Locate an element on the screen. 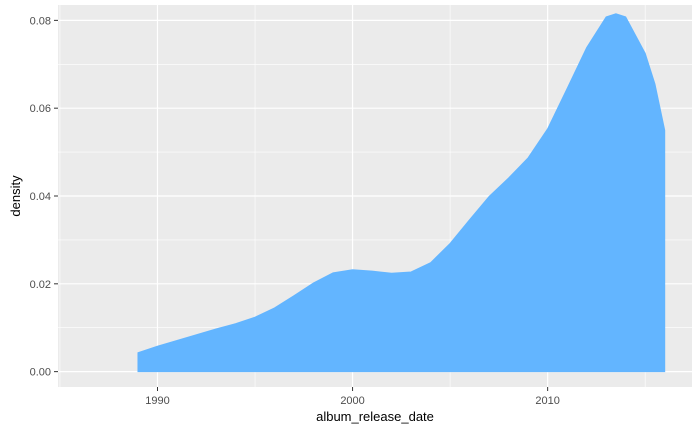 Image resolution: width=700 pixels, height=432 pixels. y-tick-label: 0.02 is located at coordinates (40, 285).